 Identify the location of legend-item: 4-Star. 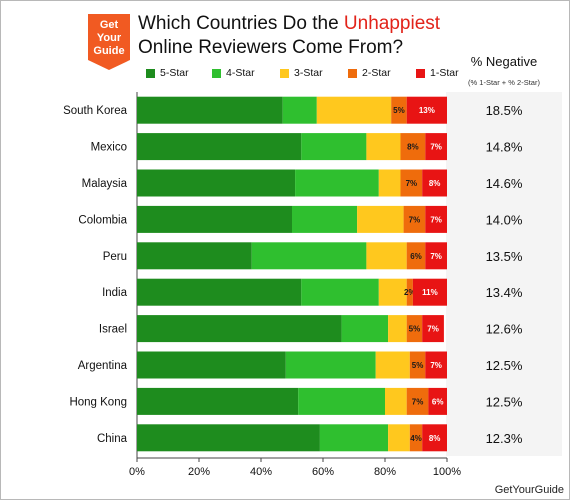
(233, 73).